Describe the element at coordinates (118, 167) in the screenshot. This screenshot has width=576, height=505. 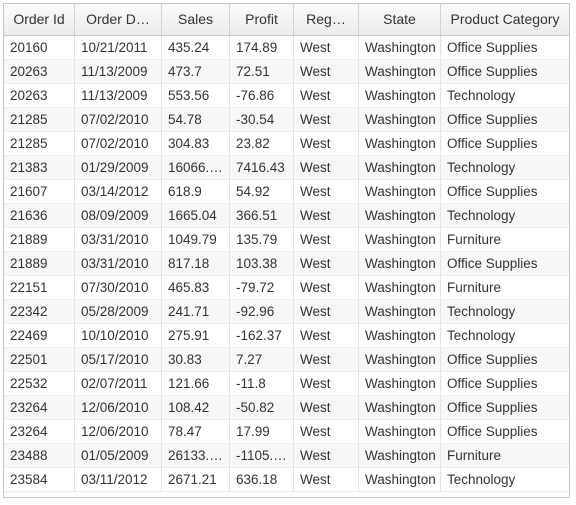
I see `cell-order-date: 01/29/2009` at that location.